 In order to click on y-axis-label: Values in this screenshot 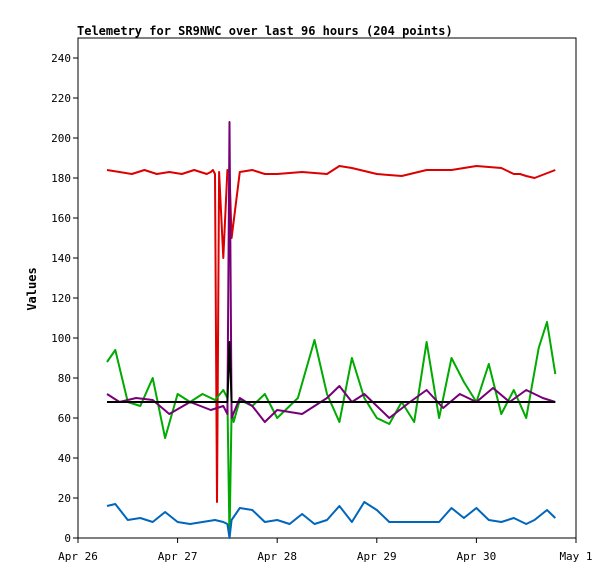, I will do `click(32, 288)`.